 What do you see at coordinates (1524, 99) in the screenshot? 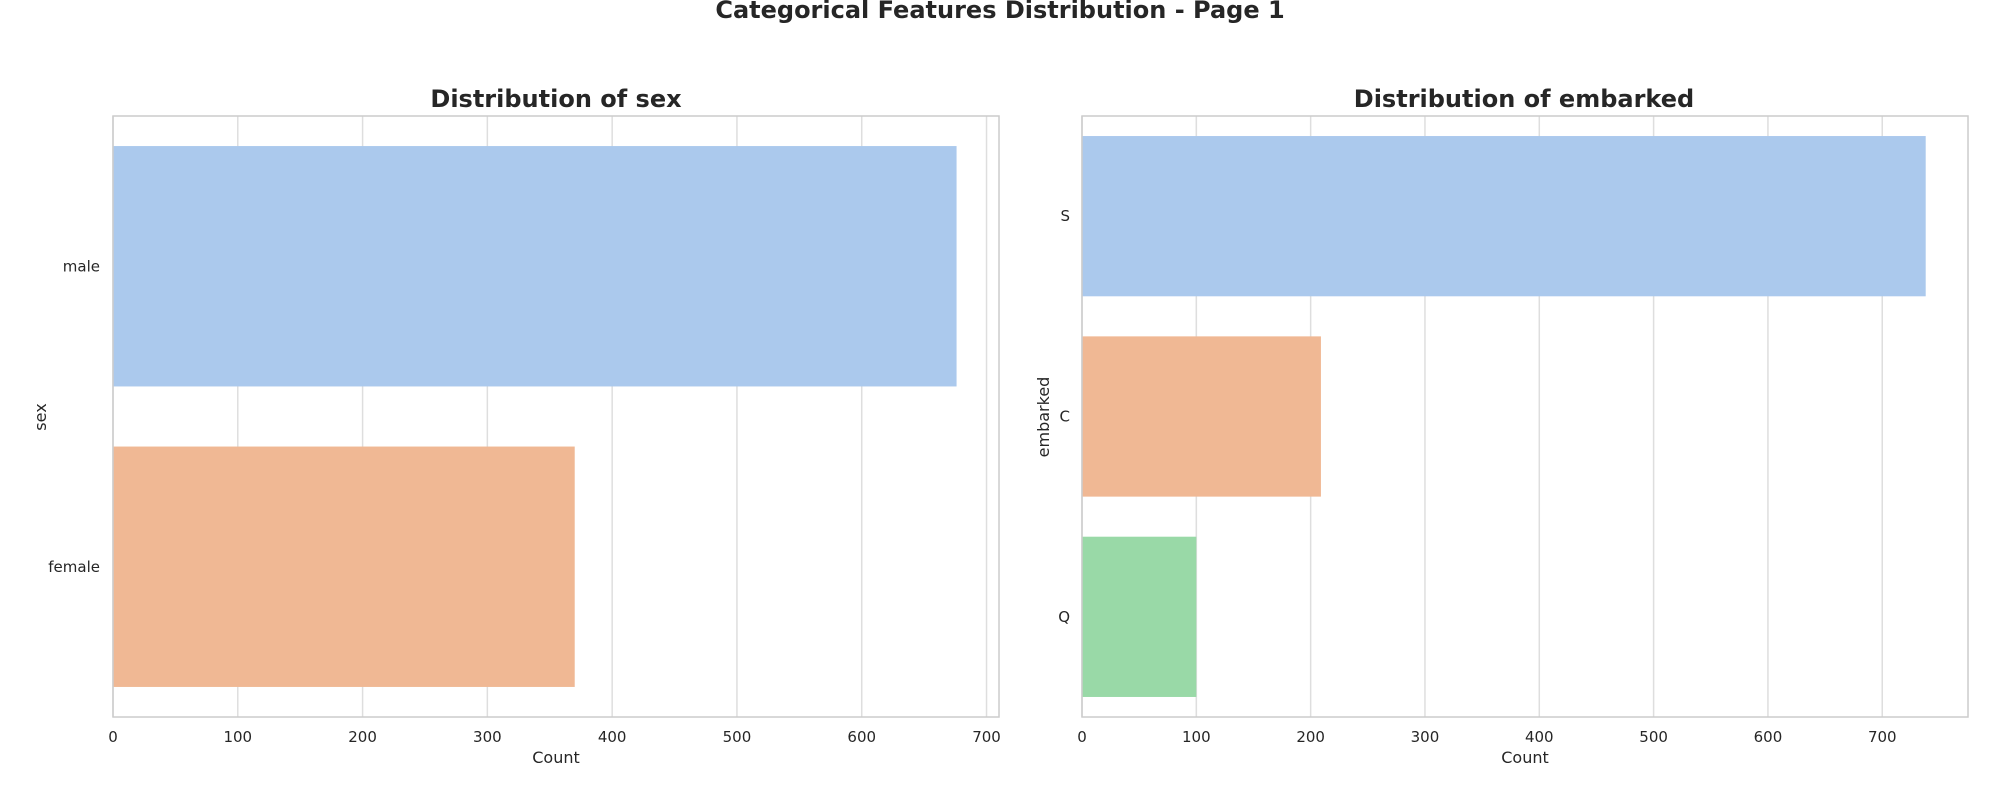
I see `embarked-chart-title: Distribution of embarked` at bounding box center [1524, 99].